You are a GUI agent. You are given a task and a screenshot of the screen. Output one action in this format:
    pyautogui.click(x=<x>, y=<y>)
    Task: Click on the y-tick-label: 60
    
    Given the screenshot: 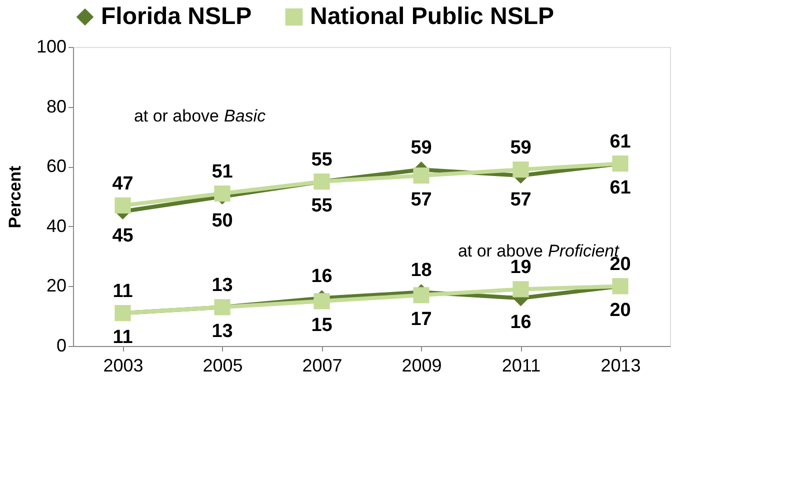 What is the action you would take?
    pyautogui.click(x=56, y=166)
    